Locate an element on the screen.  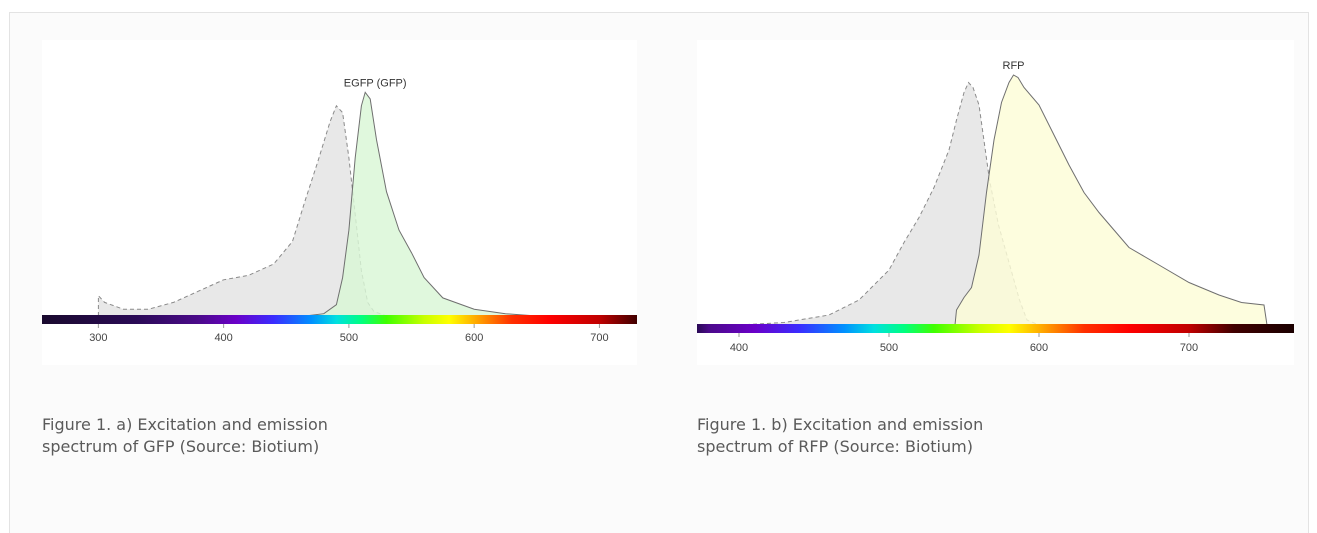
rfp-x-tick: 400 is located at coordinates (739, 343).